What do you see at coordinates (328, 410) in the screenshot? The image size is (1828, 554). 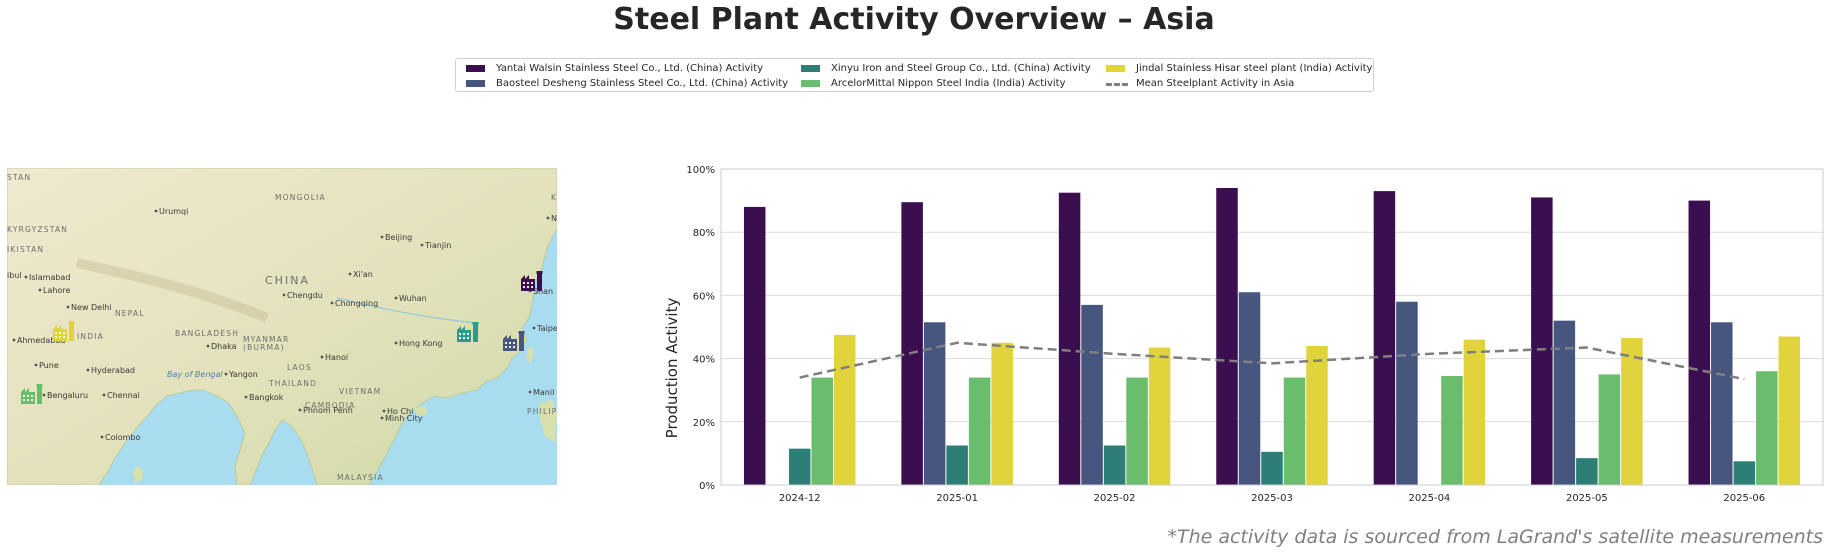 I see `map-label: Phnom Penh` at bounding box center [328, 410].